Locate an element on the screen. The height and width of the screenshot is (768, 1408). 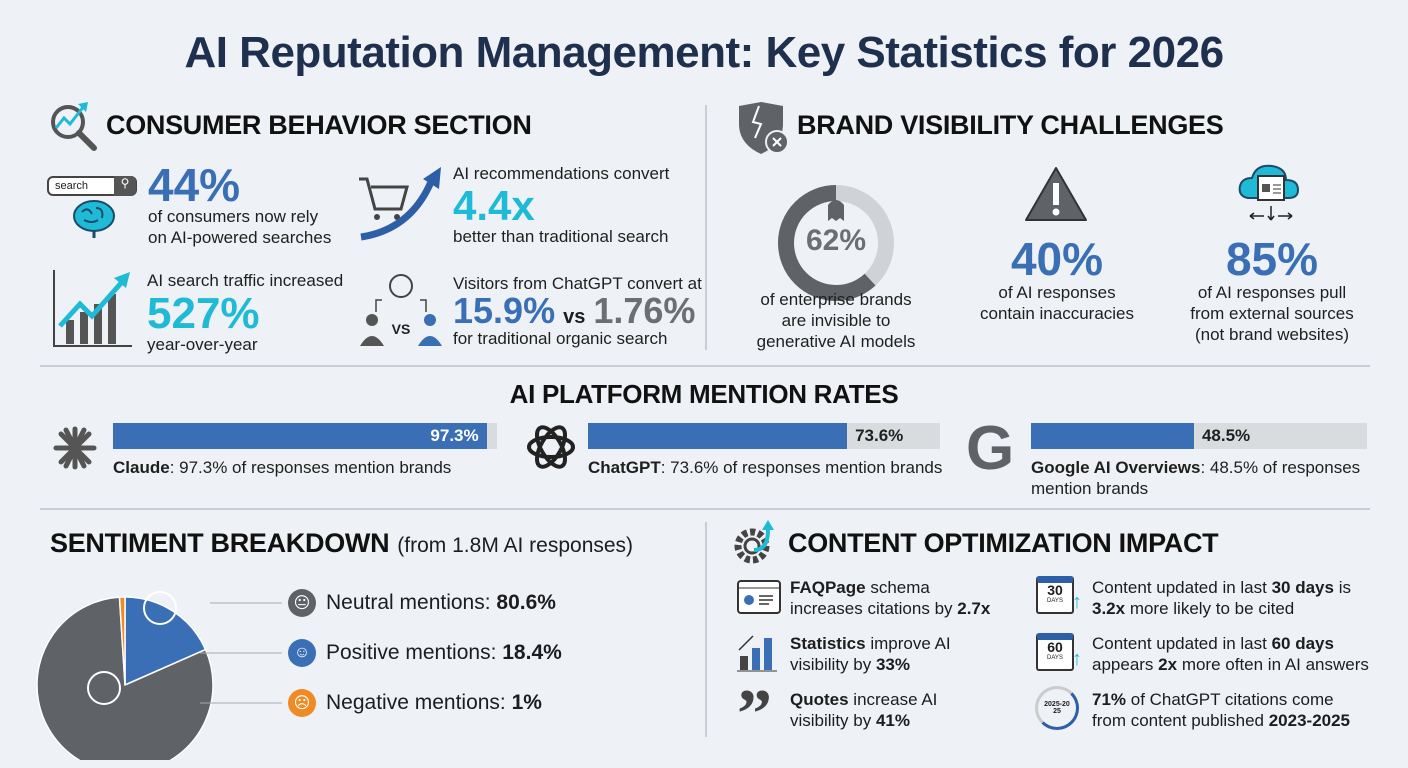
legend-value: 1% is located at coordinates (526, 702).